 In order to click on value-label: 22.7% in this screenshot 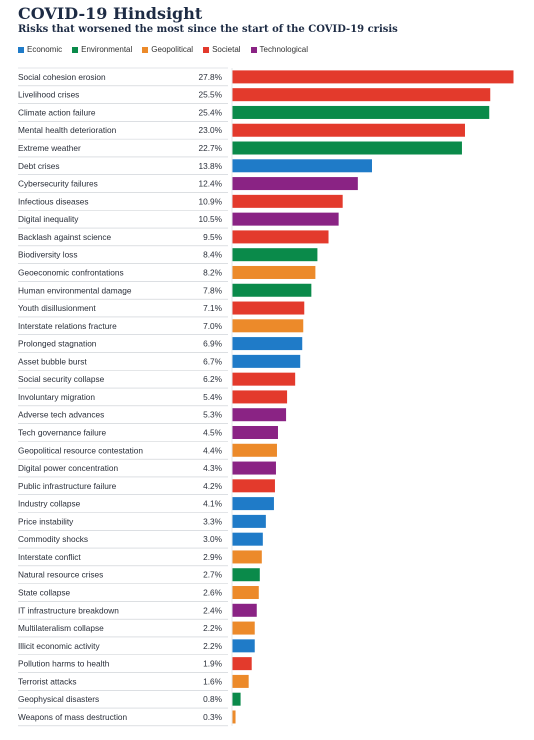, I will do `click(210, 148)`.